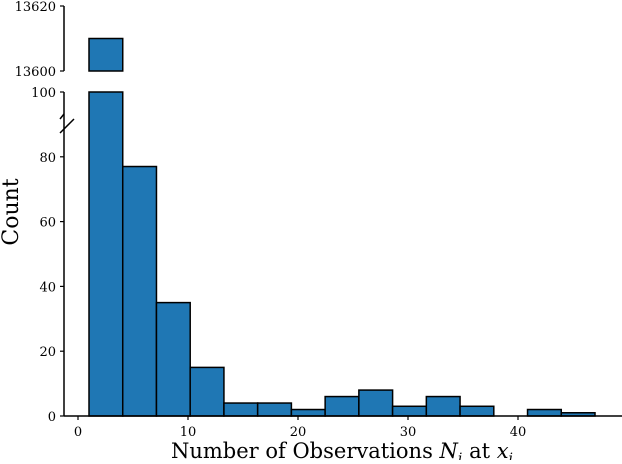  Describe the element at coordinates (52, 417) in the screenshot. I see `y-tick-label: 0` at that location.